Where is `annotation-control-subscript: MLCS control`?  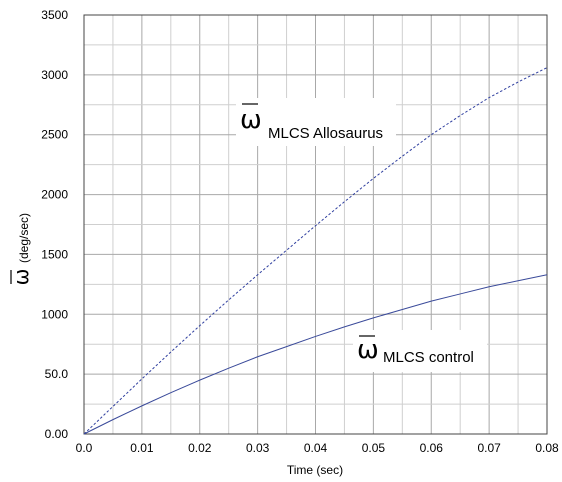
annotation-control-subscript: MLCS control is located at coordinates (428, 357).